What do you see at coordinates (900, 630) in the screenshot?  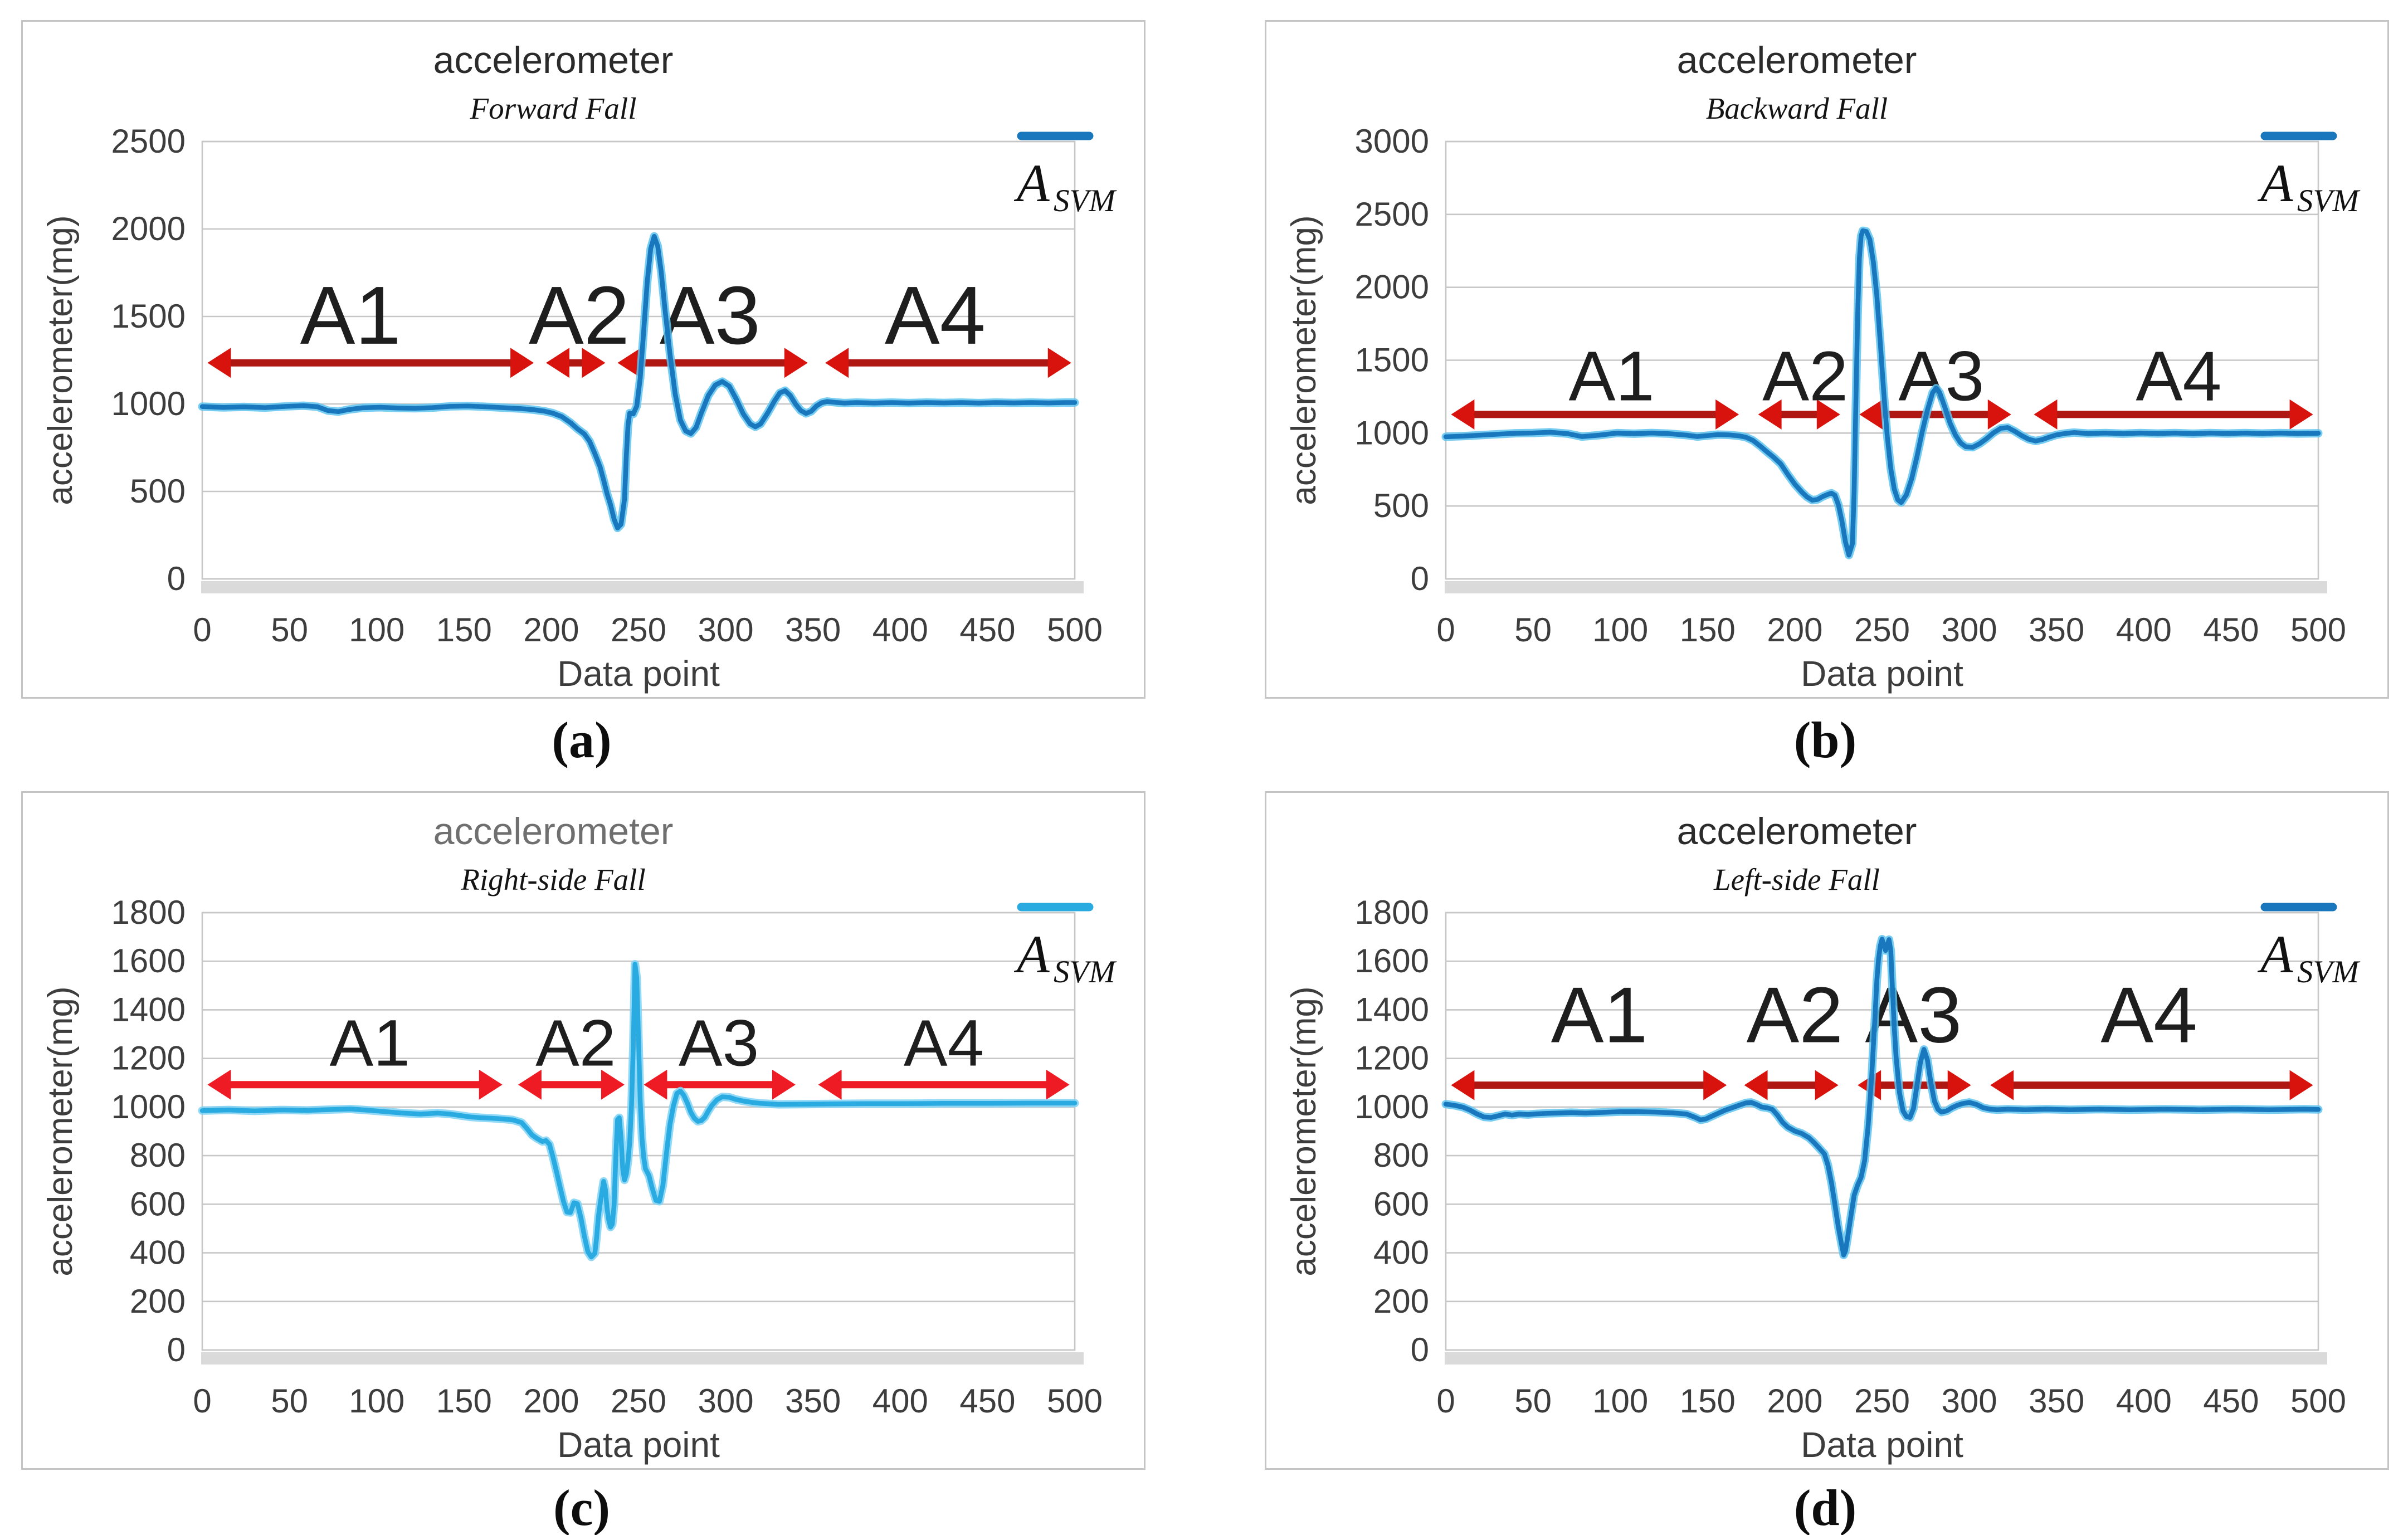 I see `x-tick-label: 400` at bounding box center [900, 630].